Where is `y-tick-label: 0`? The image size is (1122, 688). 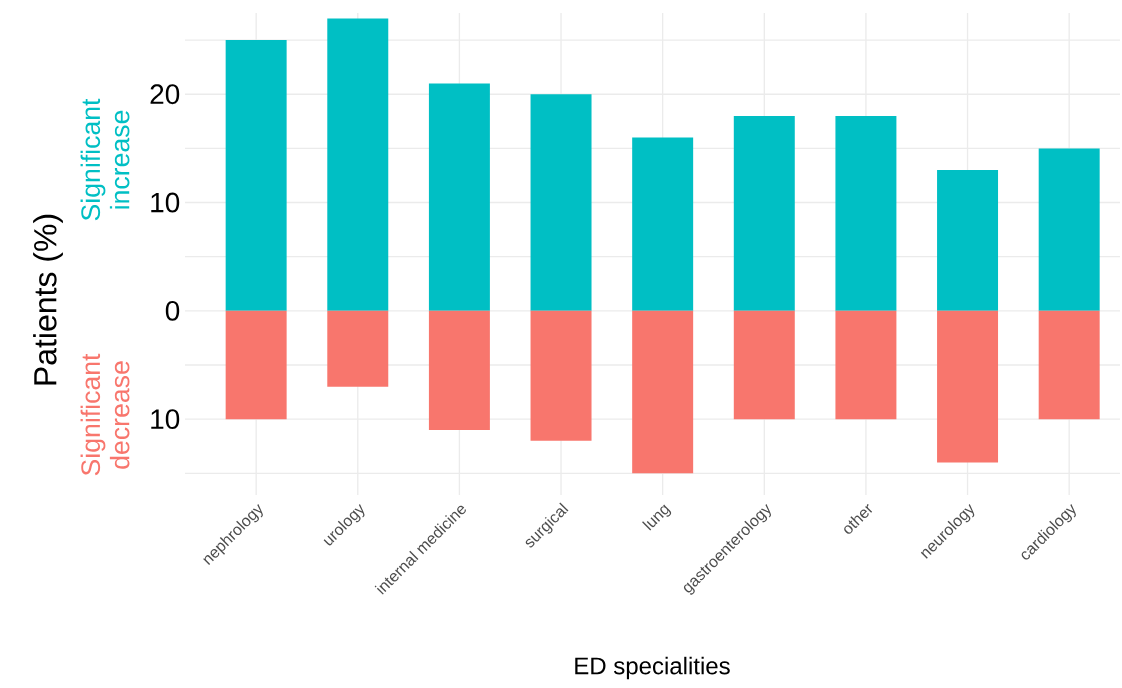
y-tick-label: 0 is located at coordinates (172, 310).